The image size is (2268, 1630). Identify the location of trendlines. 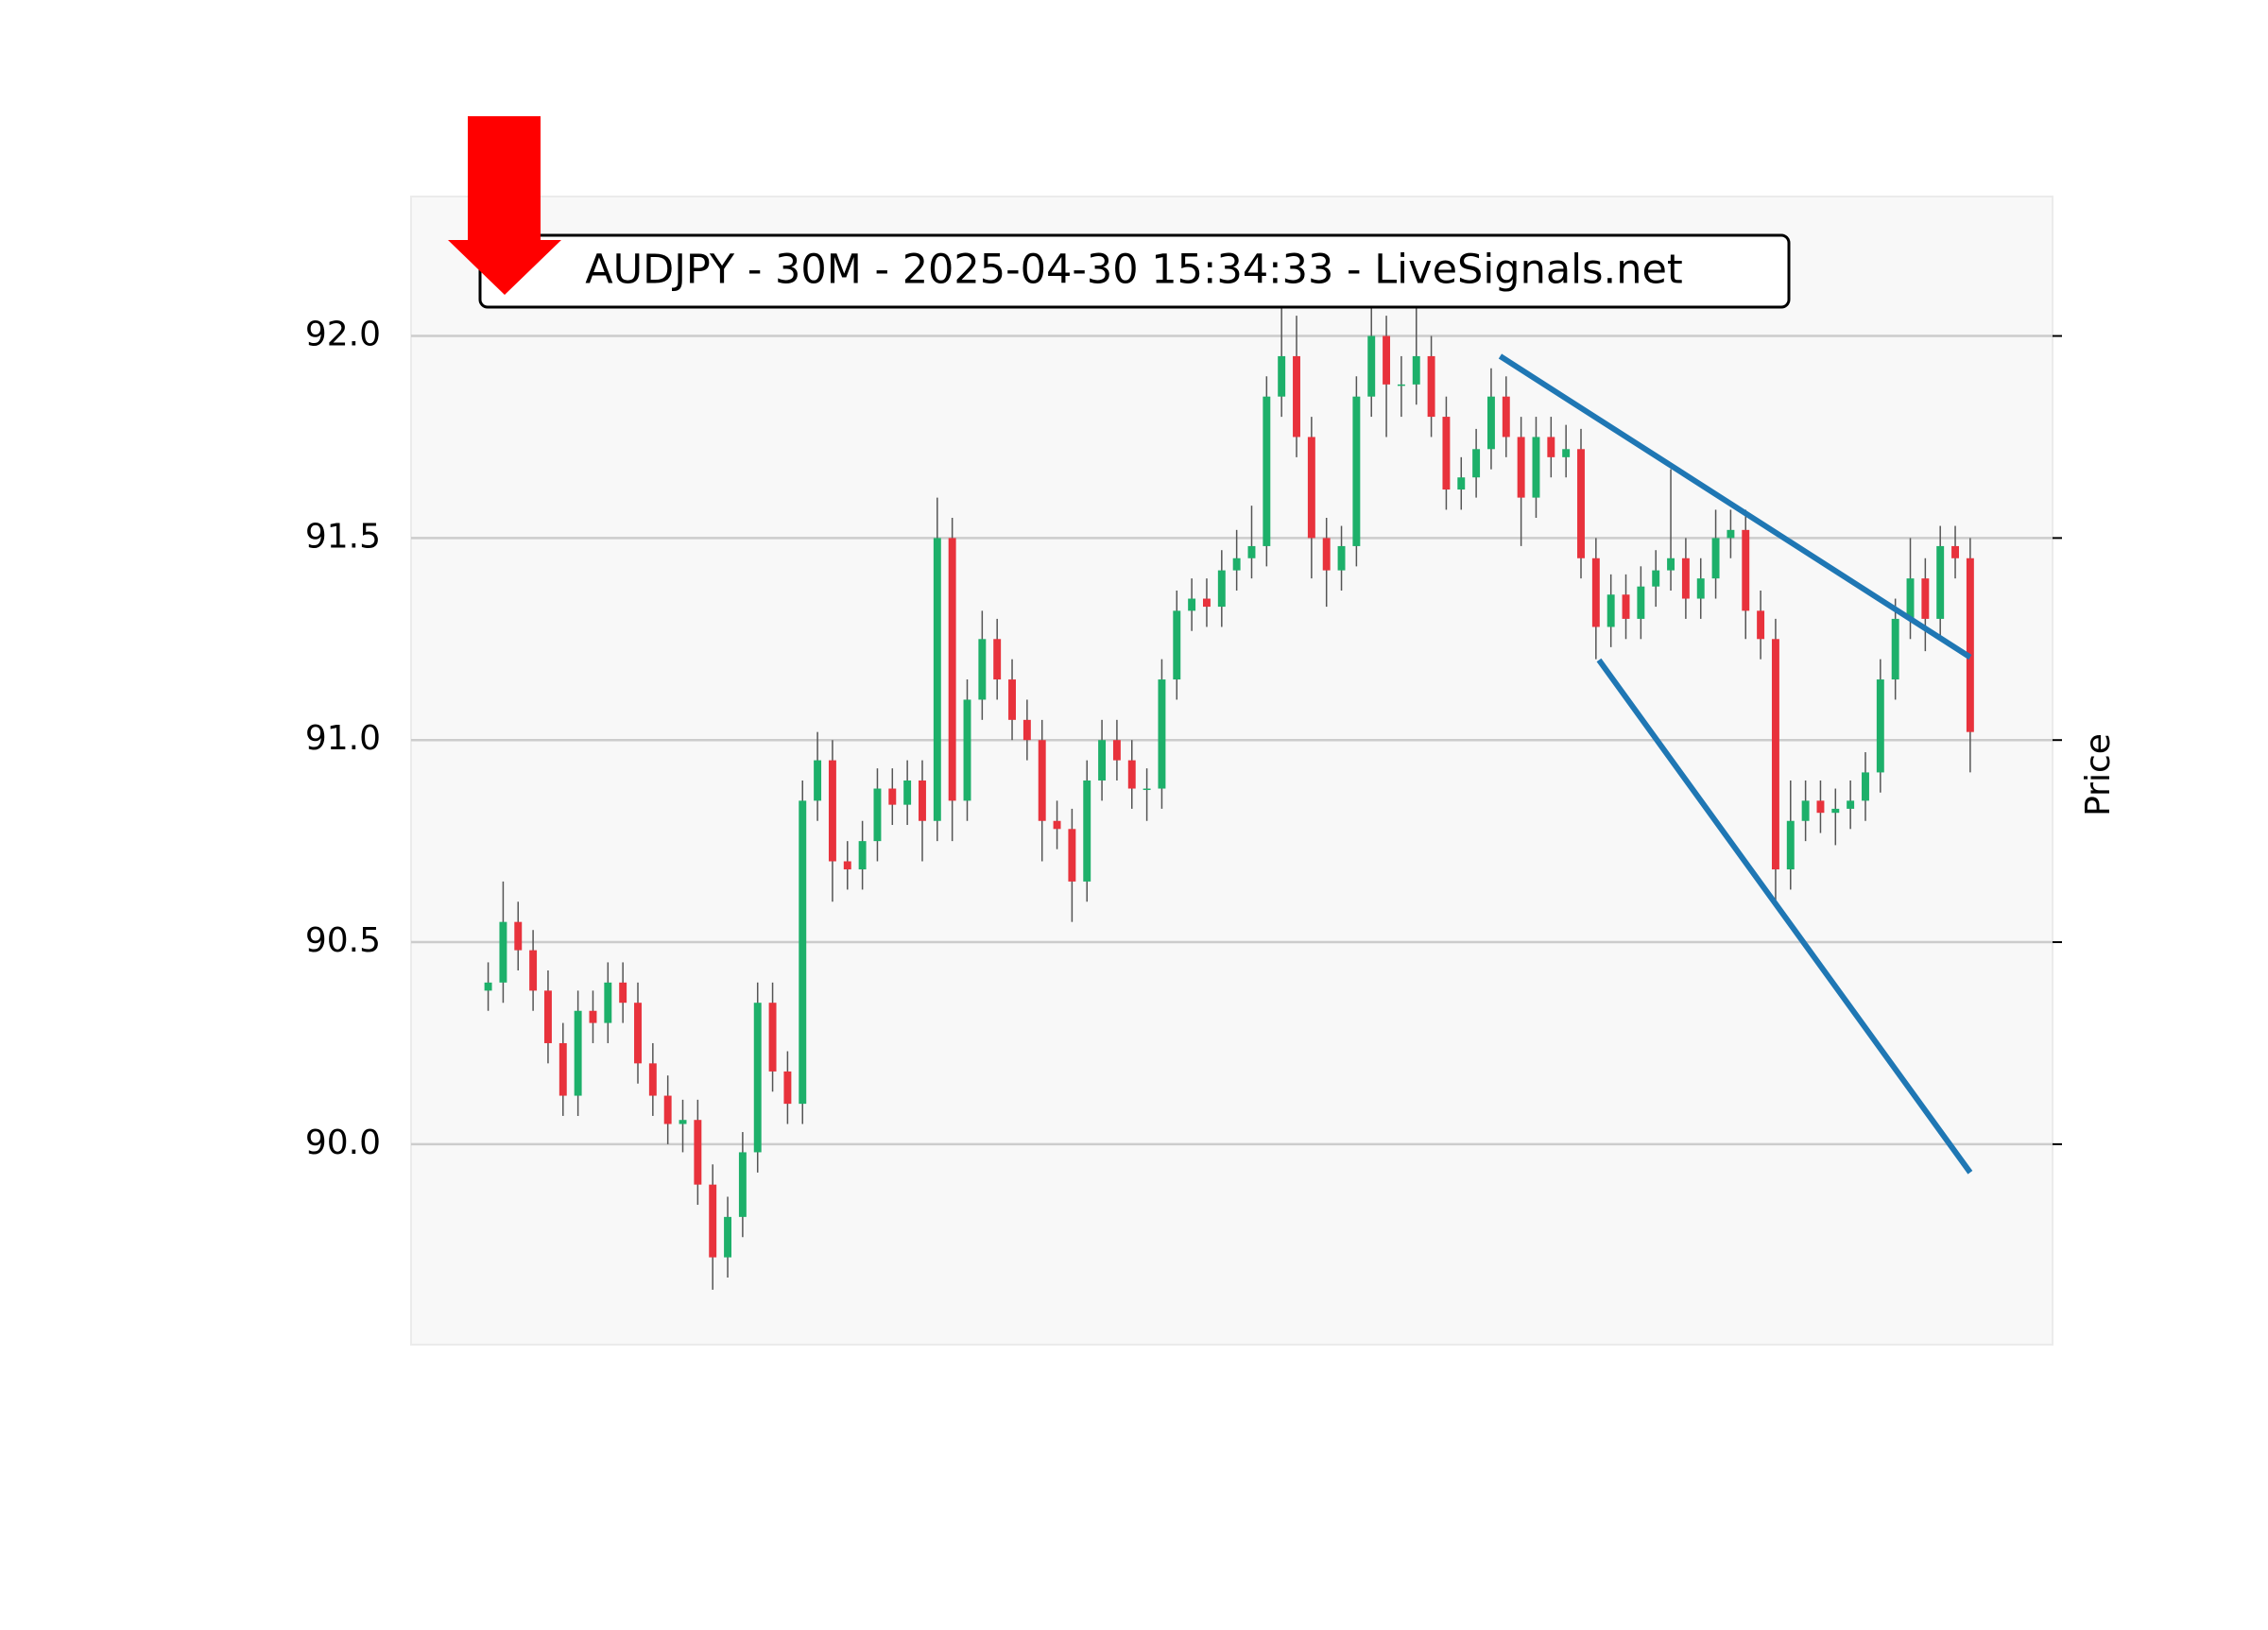
(1735, 764).